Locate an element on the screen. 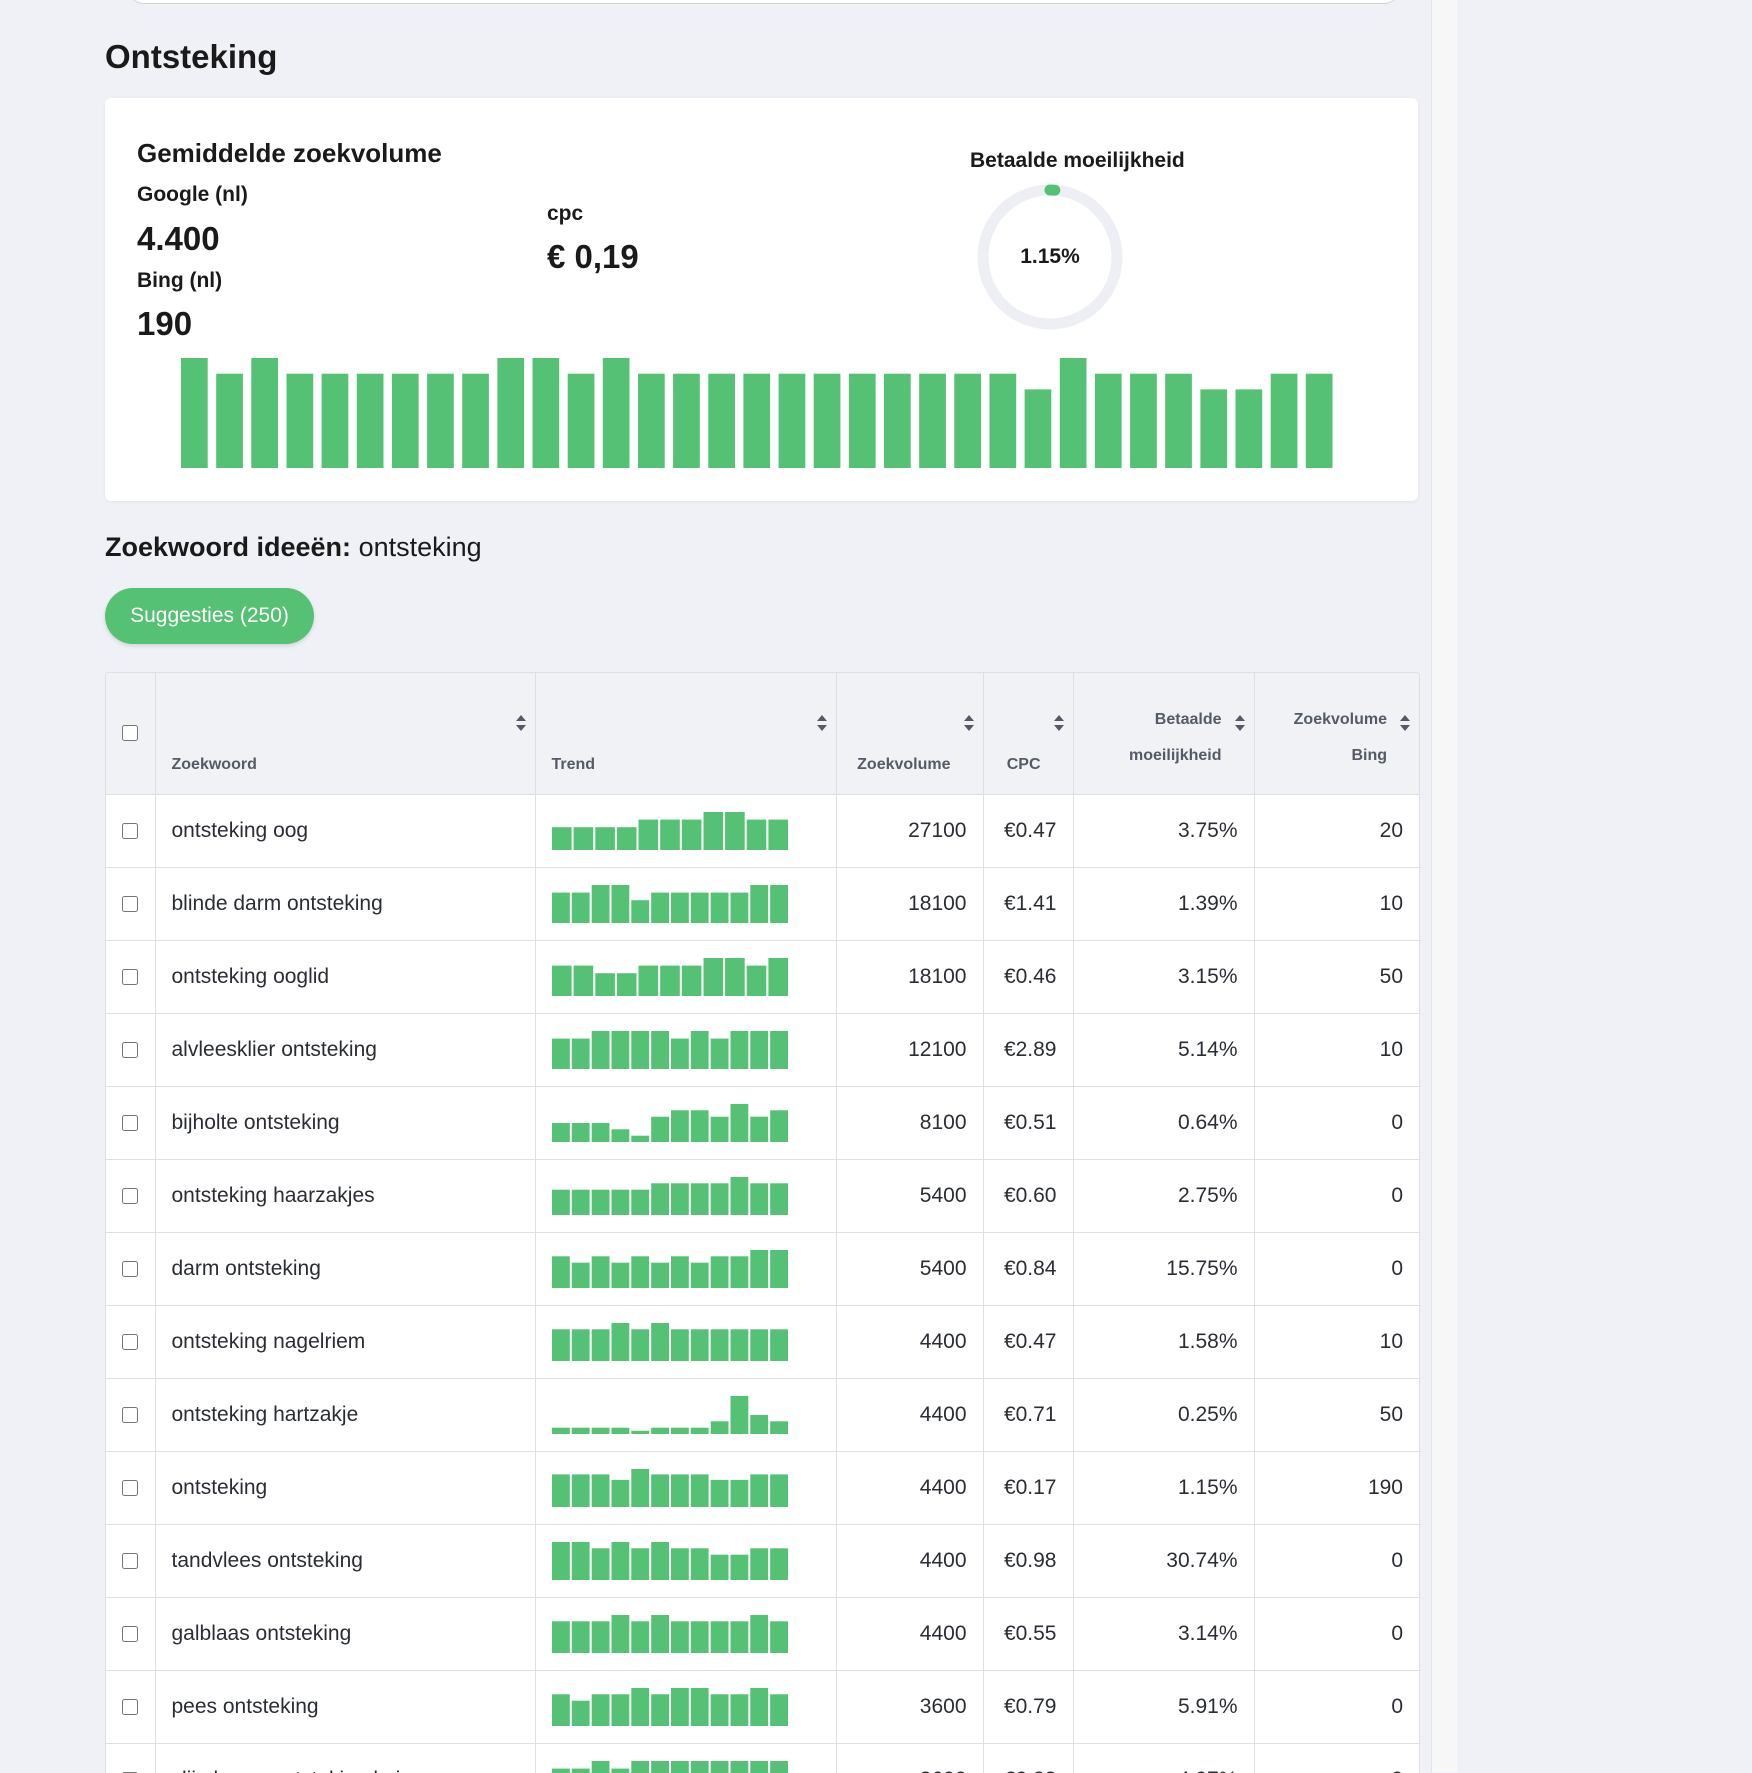  column-header-volume: Zoekvolume is located at coordinates (909, 734).